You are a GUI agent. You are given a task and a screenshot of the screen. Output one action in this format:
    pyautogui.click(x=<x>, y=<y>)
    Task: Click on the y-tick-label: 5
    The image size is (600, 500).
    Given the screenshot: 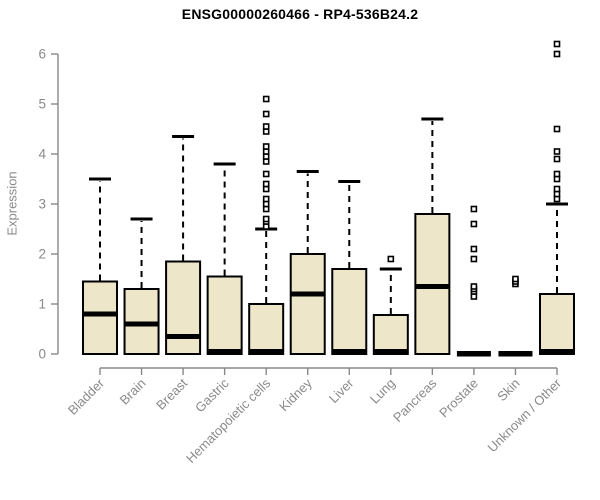 What is the action you would take?
    pyautogui.click(x=42, y=104)
    